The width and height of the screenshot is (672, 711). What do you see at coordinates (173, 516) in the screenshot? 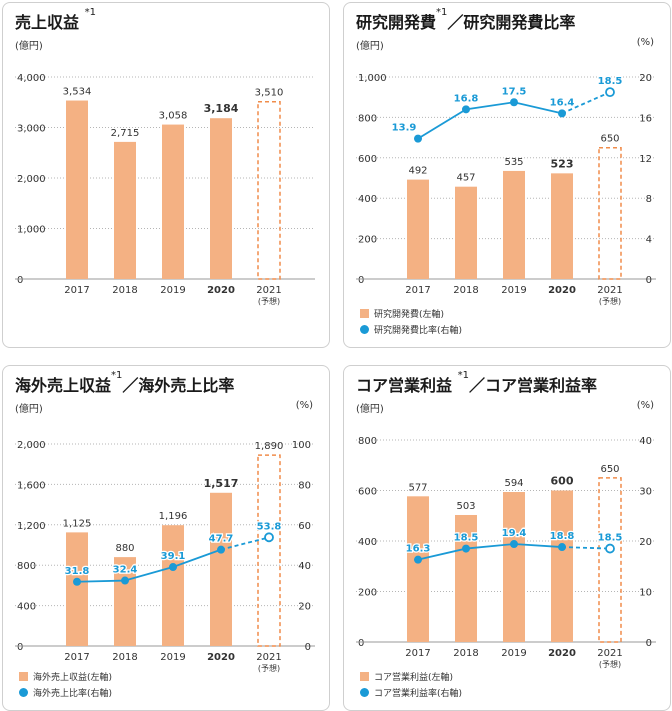
I see `bar-value-label: 1,196` at bounding box center [173, 516].